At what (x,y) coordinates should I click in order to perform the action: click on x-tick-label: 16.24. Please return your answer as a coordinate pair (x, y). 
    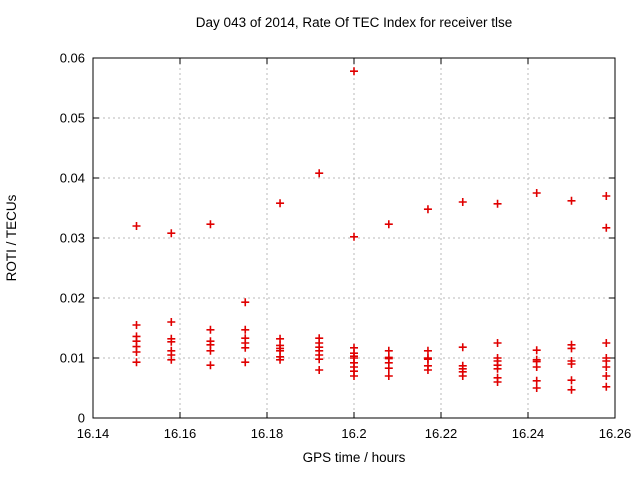
    Looking at the image, I should click on (528, 433).